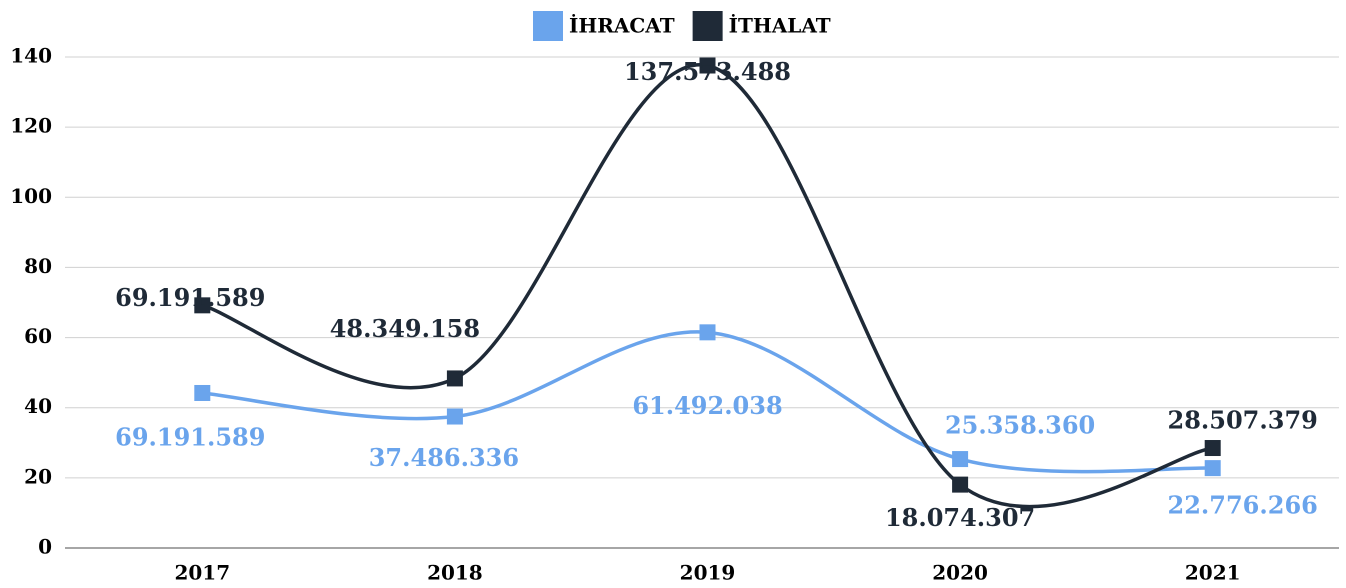 Image resolution: width=1346 pixels, height=588 pixels. I want to click on legend-label: İHRACAT, so click(622, 26).